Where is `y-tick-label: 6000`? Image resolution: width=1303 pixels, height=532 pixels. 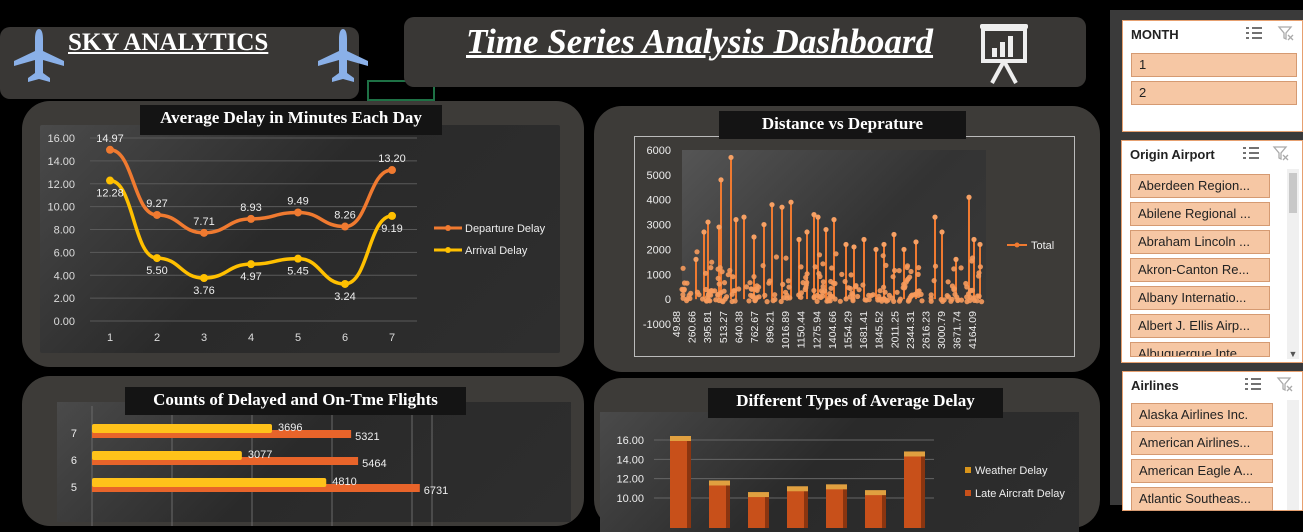 y-tick-label: 6000 is located at coordinates (659, 151).